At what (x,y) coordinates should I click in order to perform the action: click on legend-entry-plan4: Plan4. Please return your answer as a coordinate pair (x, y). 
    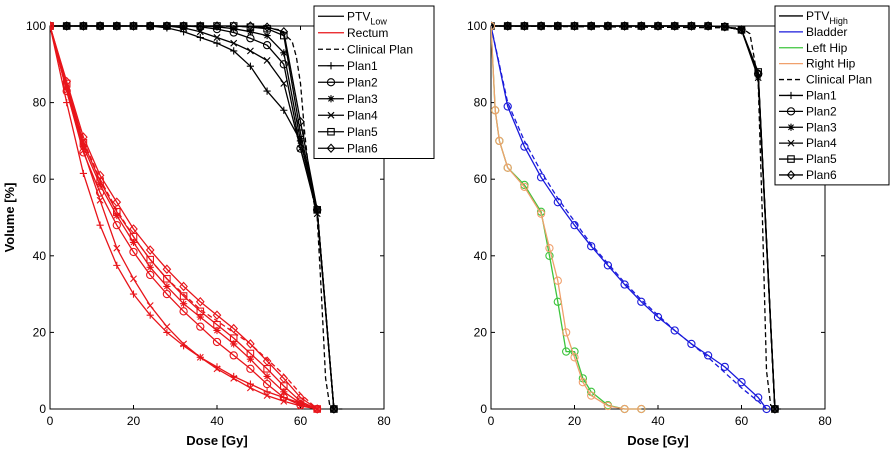
    Looking at the image, I should click on (362, 115).